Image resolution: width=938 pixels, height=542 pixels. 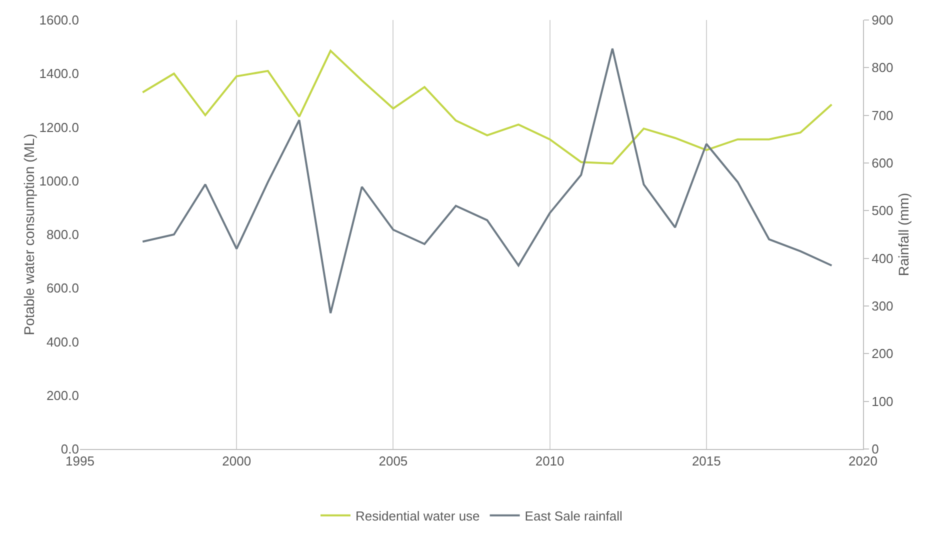 I want to click on y2-tick-label: 400, so click(x=883, y=258).